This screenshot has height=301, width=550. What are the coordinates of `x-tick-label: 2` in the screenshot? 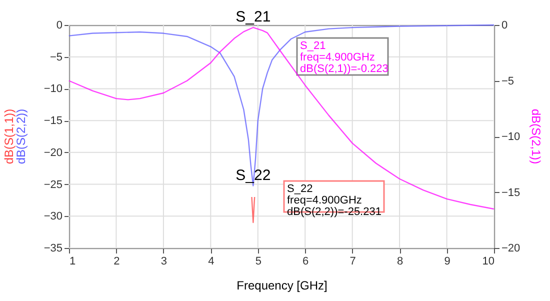 It's located at (117, 262).